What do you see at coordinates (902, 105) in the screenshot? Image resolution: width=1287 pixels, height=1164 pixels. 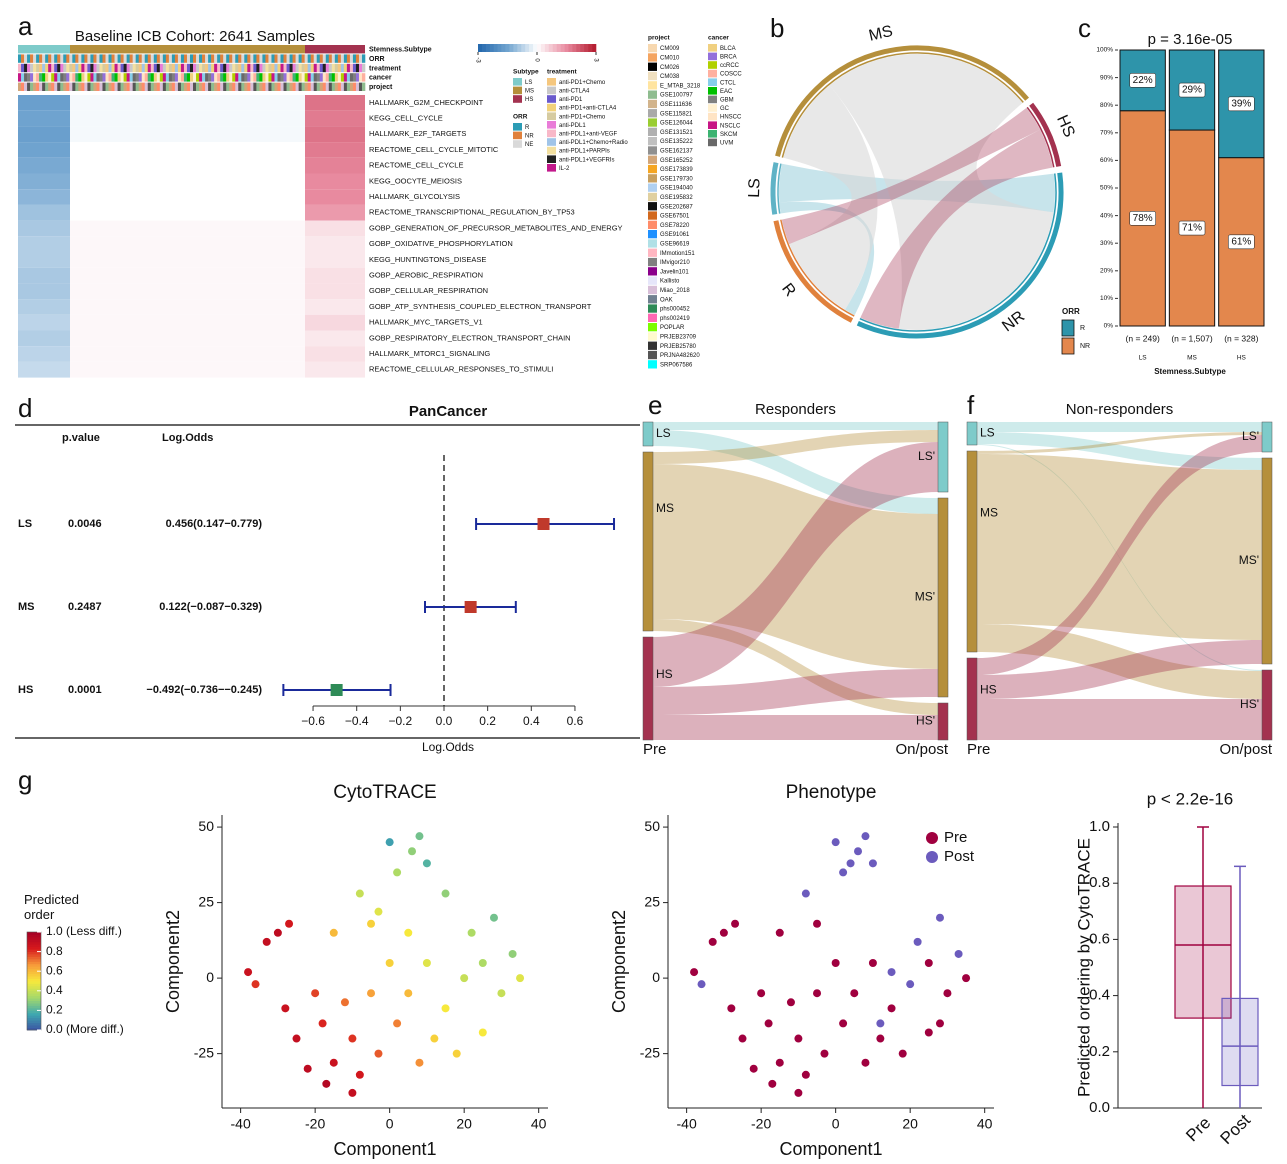 I see `chord-sector-edge` at bounding box center [902, 105].